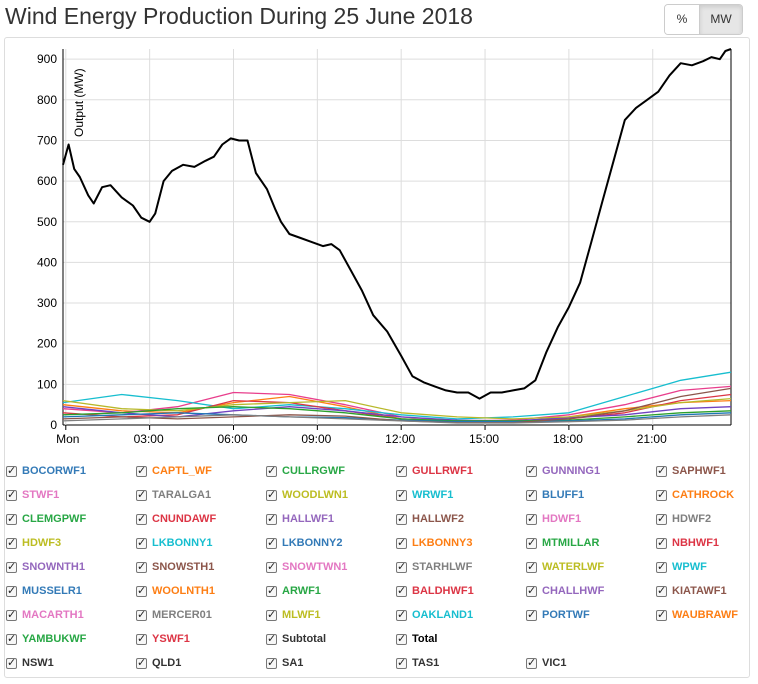 The image size is (758, 684). What do you see at coordinates (681, 567) in the screenshot?
I see `legend-item-wpwf: WPWF` at bounding box center [681, 567].